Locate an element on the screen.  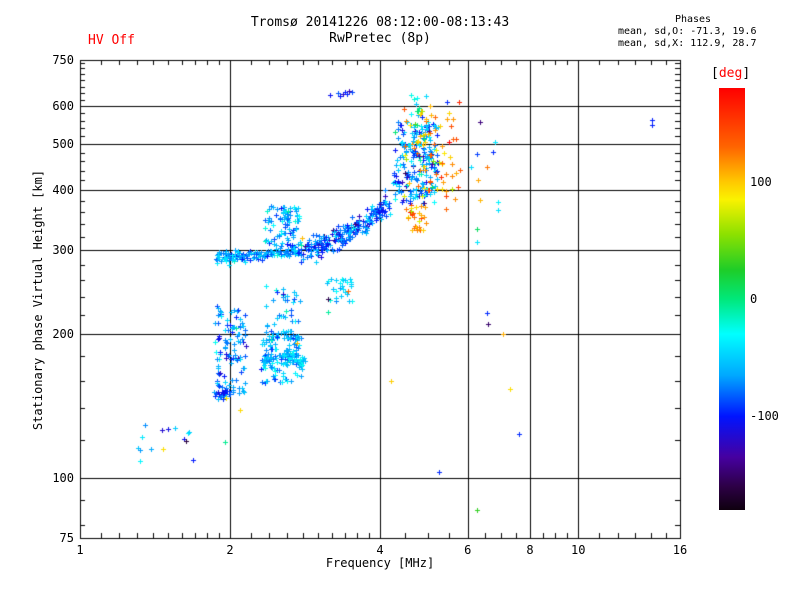
phase-stats-x-mode: mean, sd,X: 112.9, 28.7 is located at coordinates (687, 43).